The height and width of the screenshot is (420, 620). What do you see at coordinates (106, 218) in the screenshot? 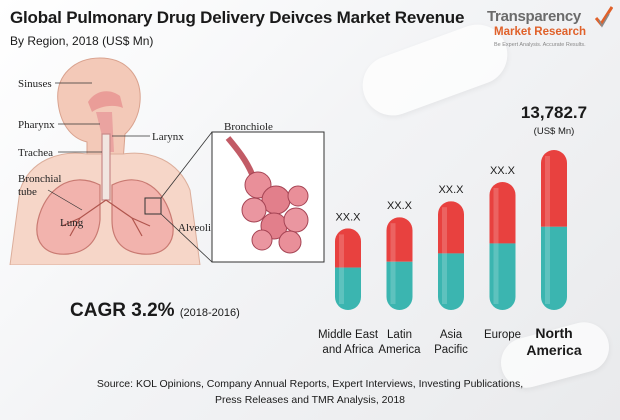
I see `bronchial-tree` at bounding box center [106, 218].